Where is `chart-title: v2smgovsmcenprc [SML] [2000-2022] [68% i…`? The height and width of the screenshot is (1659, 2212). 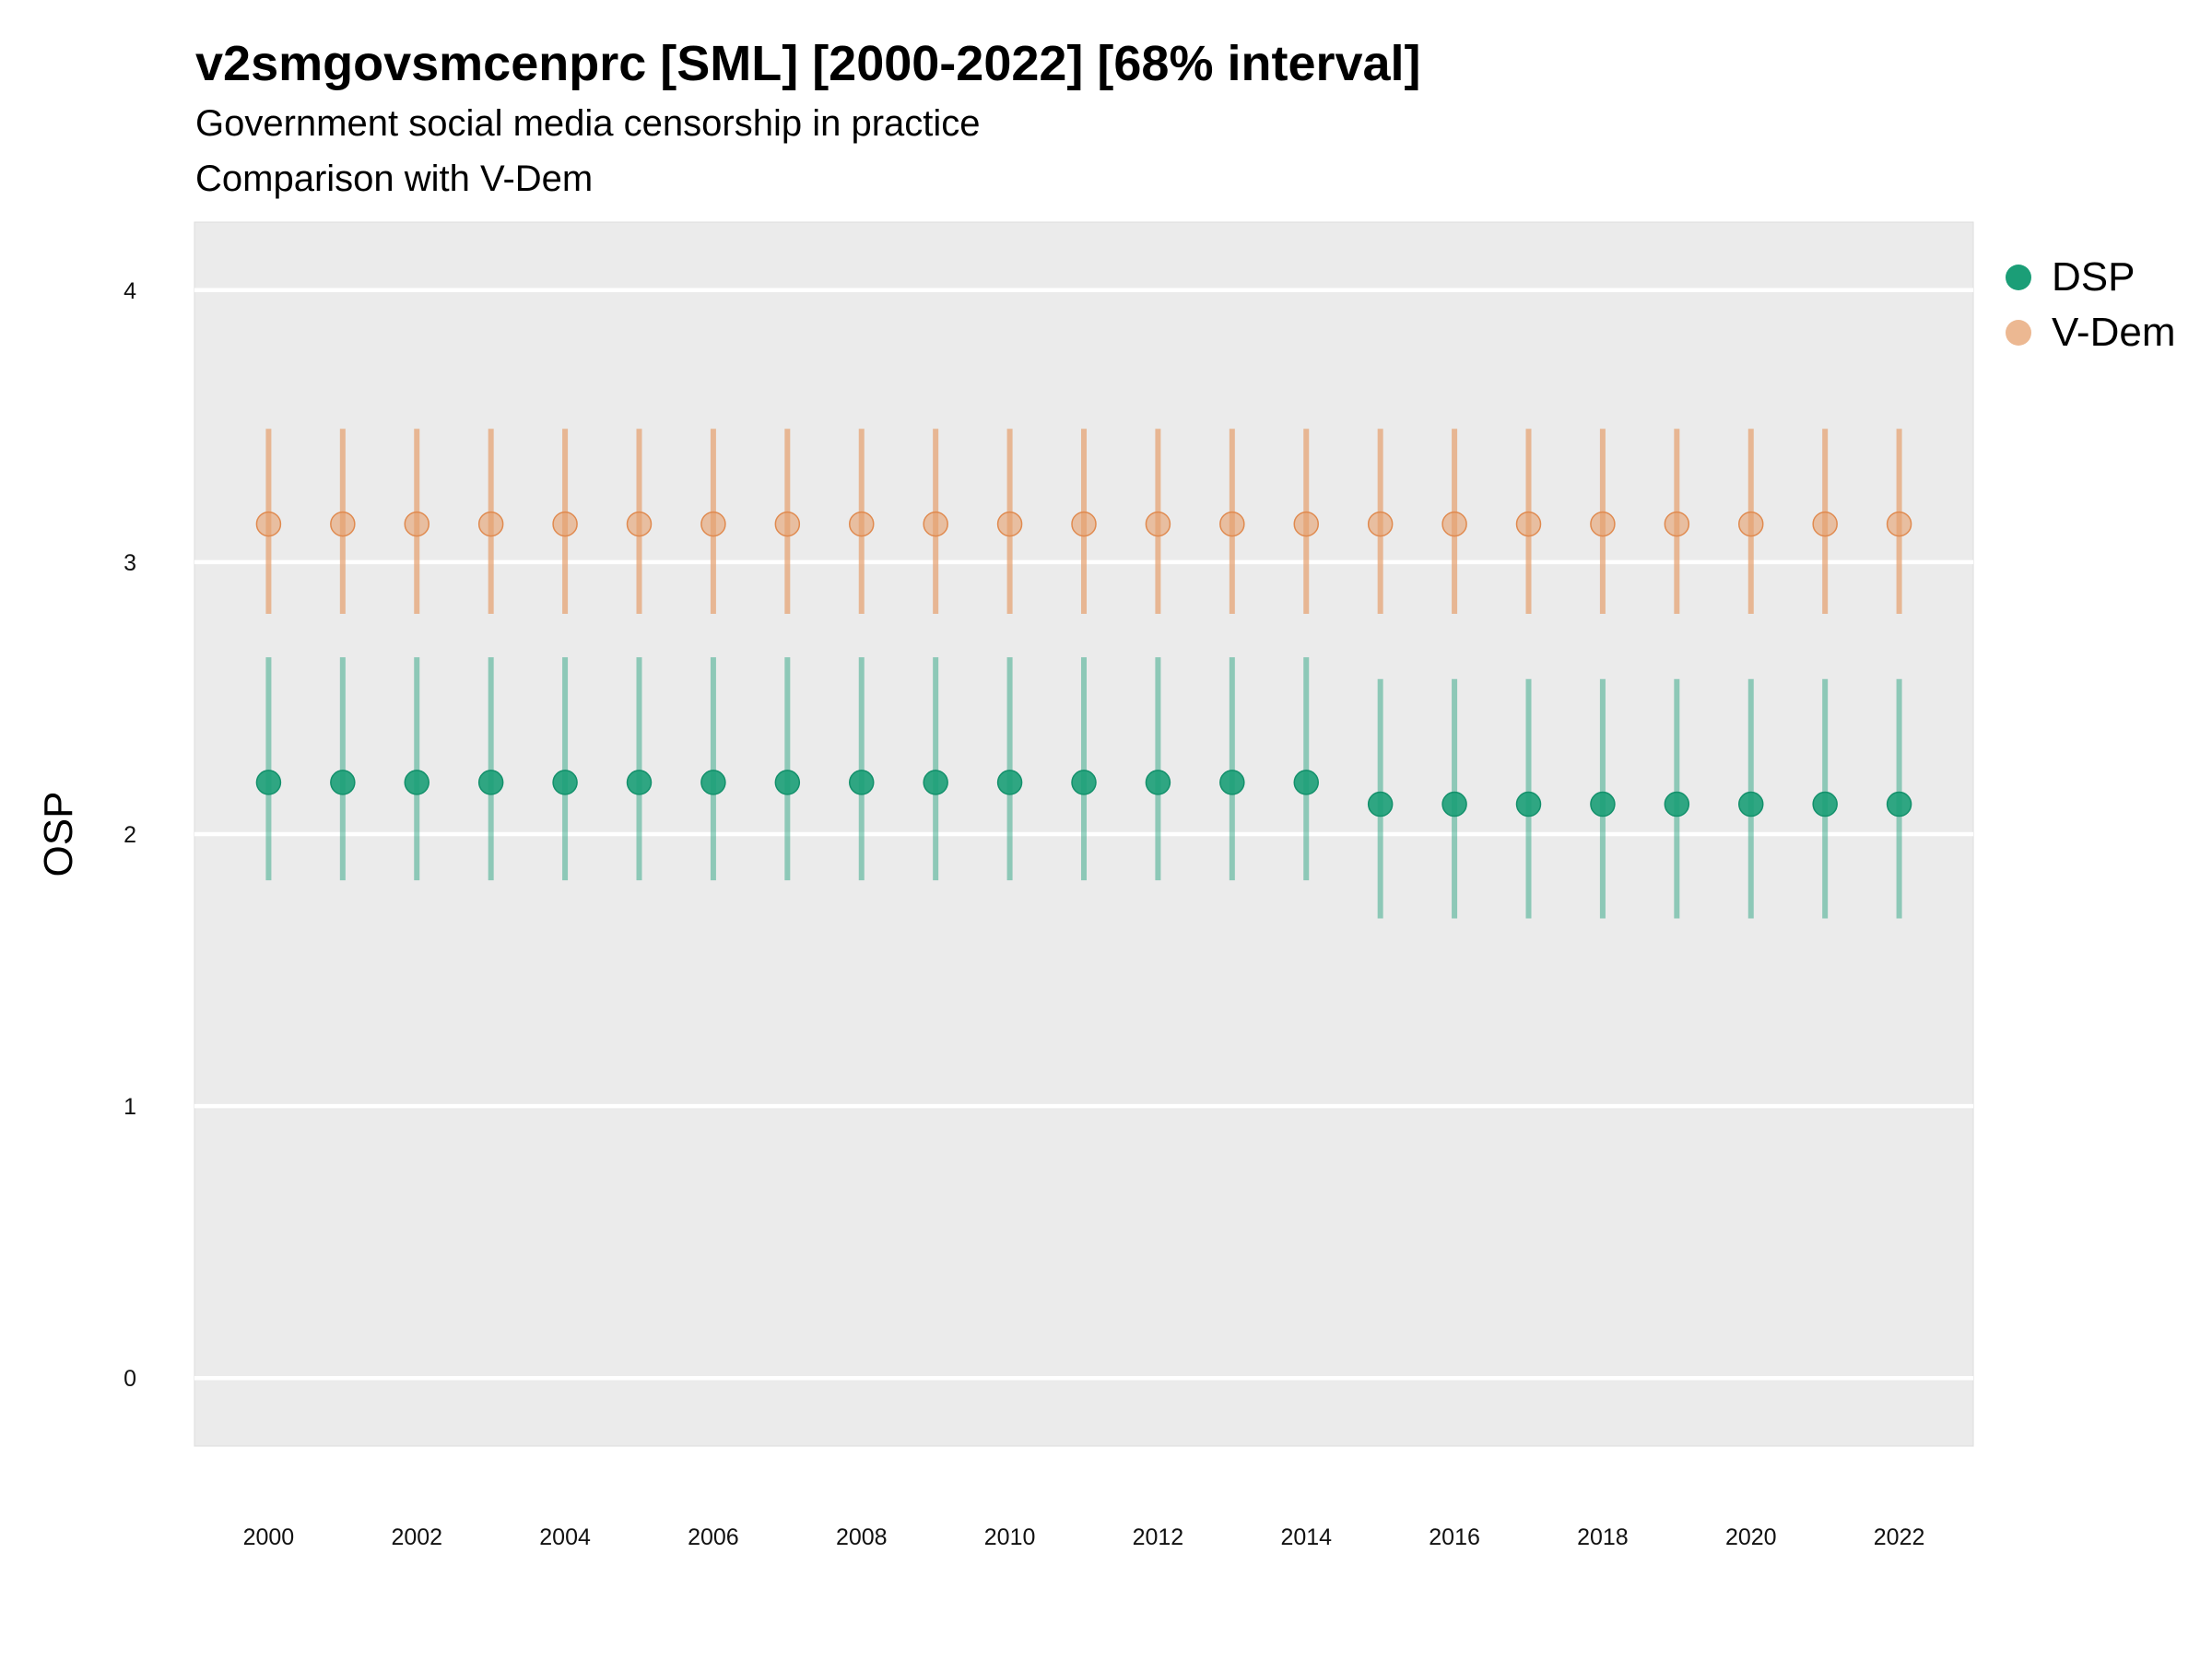 chart-title: v2smgovsmcenprc [SML] [2000-2022] [68% i… is located at coordinates (808, 63).